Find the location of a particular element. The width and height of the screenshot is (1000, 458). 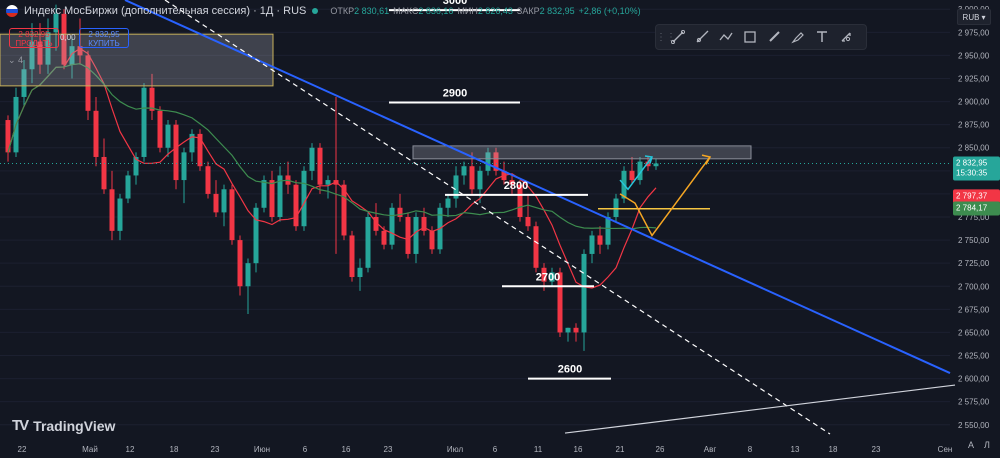

buy-price: 2 832,95 is located at coordinates (104, 34).